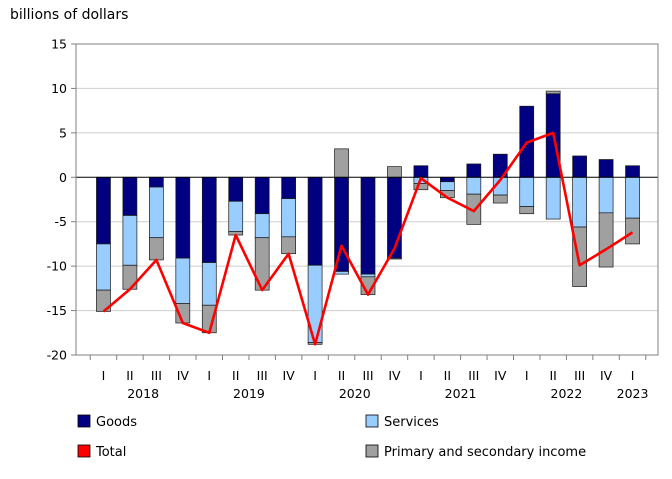  What do you see at coordinates (633, 393) in the screenshot?
I see `x-tick-label-year: 2023` at bounding box center [633, 393].